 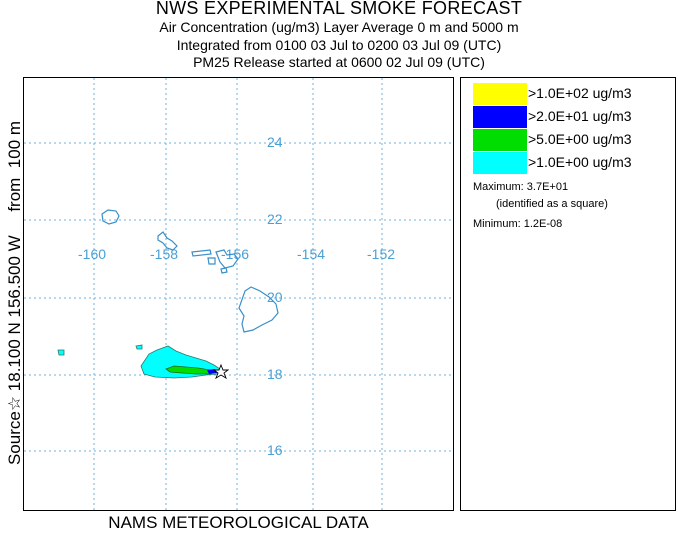 What do you see at coordinates (238, 522) in the screenshot?
I see `data-source-footer: NAMS METEOROLOGICAL DATA` at bounding box center [238, 522].